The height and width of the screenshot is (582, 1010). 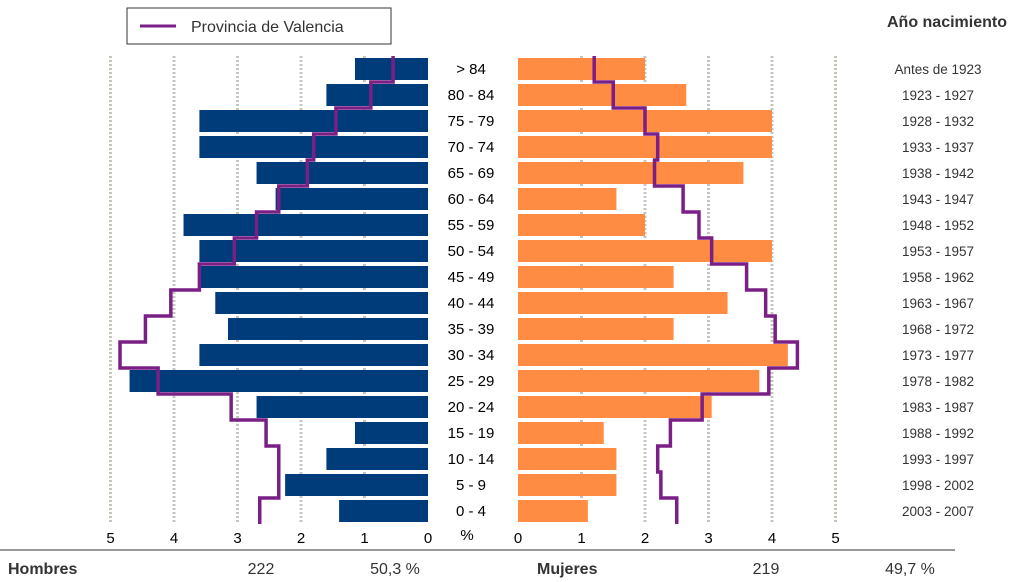 What do you see at coordinates (471, 277) in the screenshot?
I see `age-label: 45 - 49` at bounding box center [471, 277].